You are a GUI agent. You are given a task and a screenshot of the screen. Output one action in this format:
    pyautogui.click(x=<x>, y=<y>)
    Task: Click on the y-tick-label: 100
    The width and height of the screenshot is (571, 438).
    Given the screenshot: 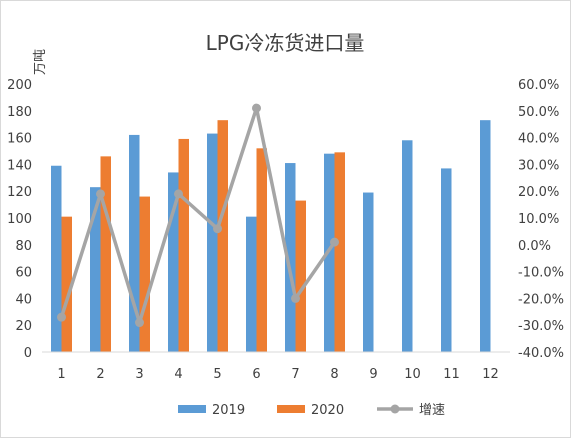 What is the action you would take?
    pyautogui.click(x=19, y=219)
    